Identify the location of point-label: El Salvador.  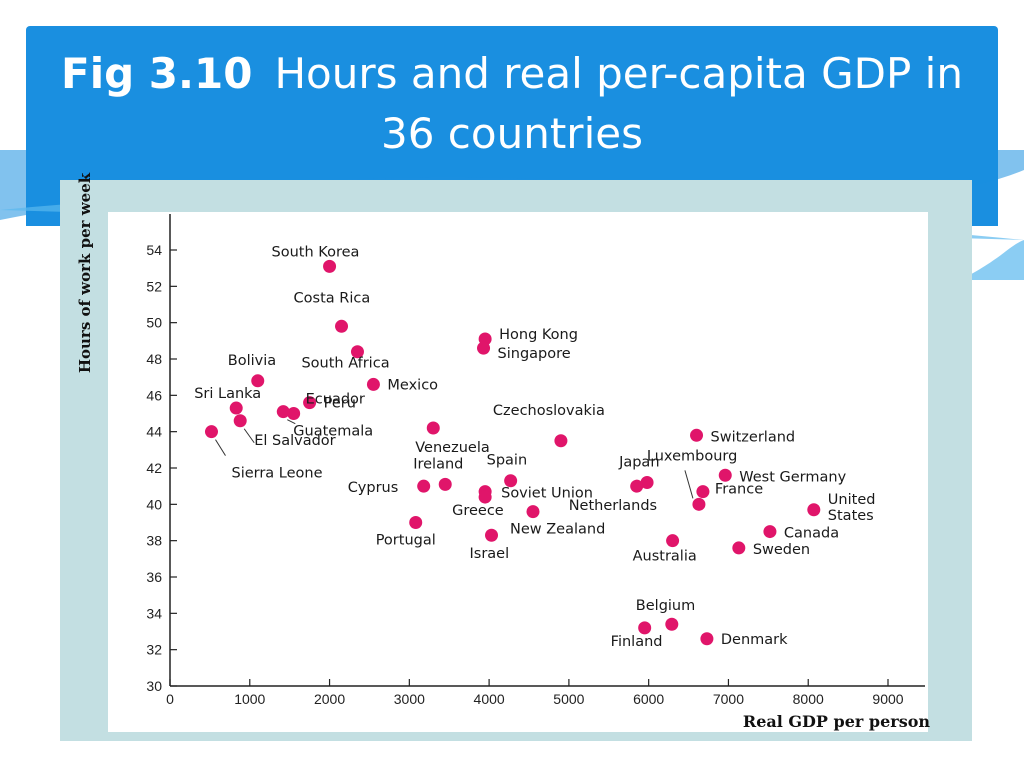
(294, 441).